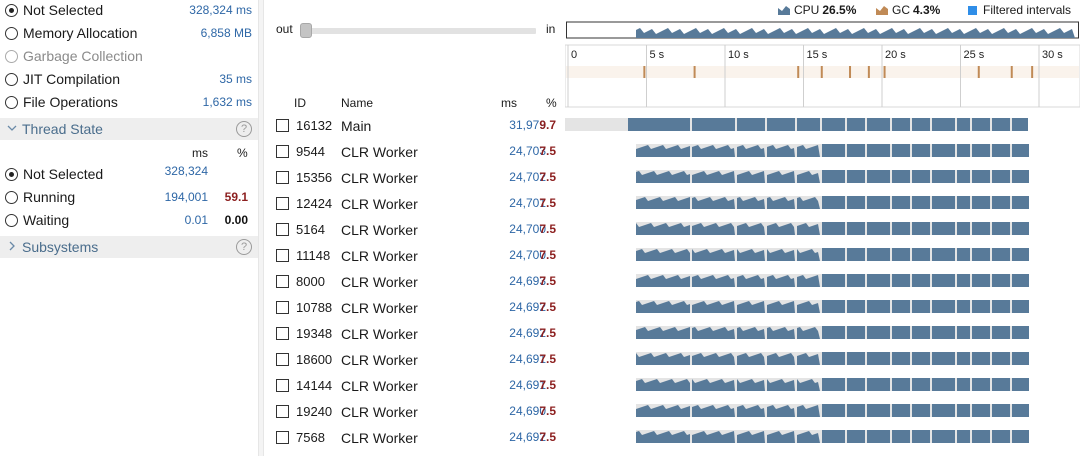 Image resolution: width=1080 pixels, height=456 pixels. I want to click on thread-state-running: Running 194,001 59.1, so click(129, 198).